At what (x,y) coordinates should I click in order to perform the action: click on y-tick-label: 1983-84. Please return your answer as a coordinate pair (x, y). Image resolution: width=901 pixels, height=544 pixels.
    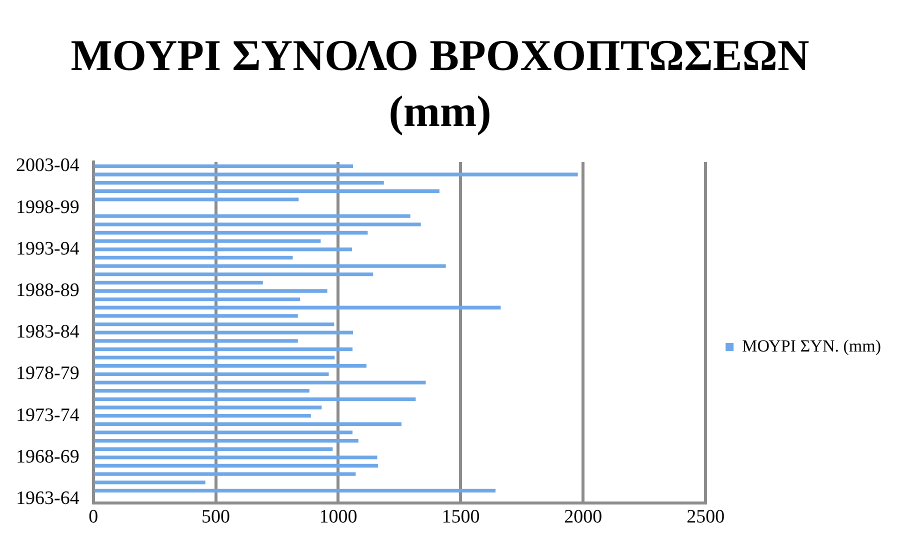
    Looking at the image, I should click on (48, 332).